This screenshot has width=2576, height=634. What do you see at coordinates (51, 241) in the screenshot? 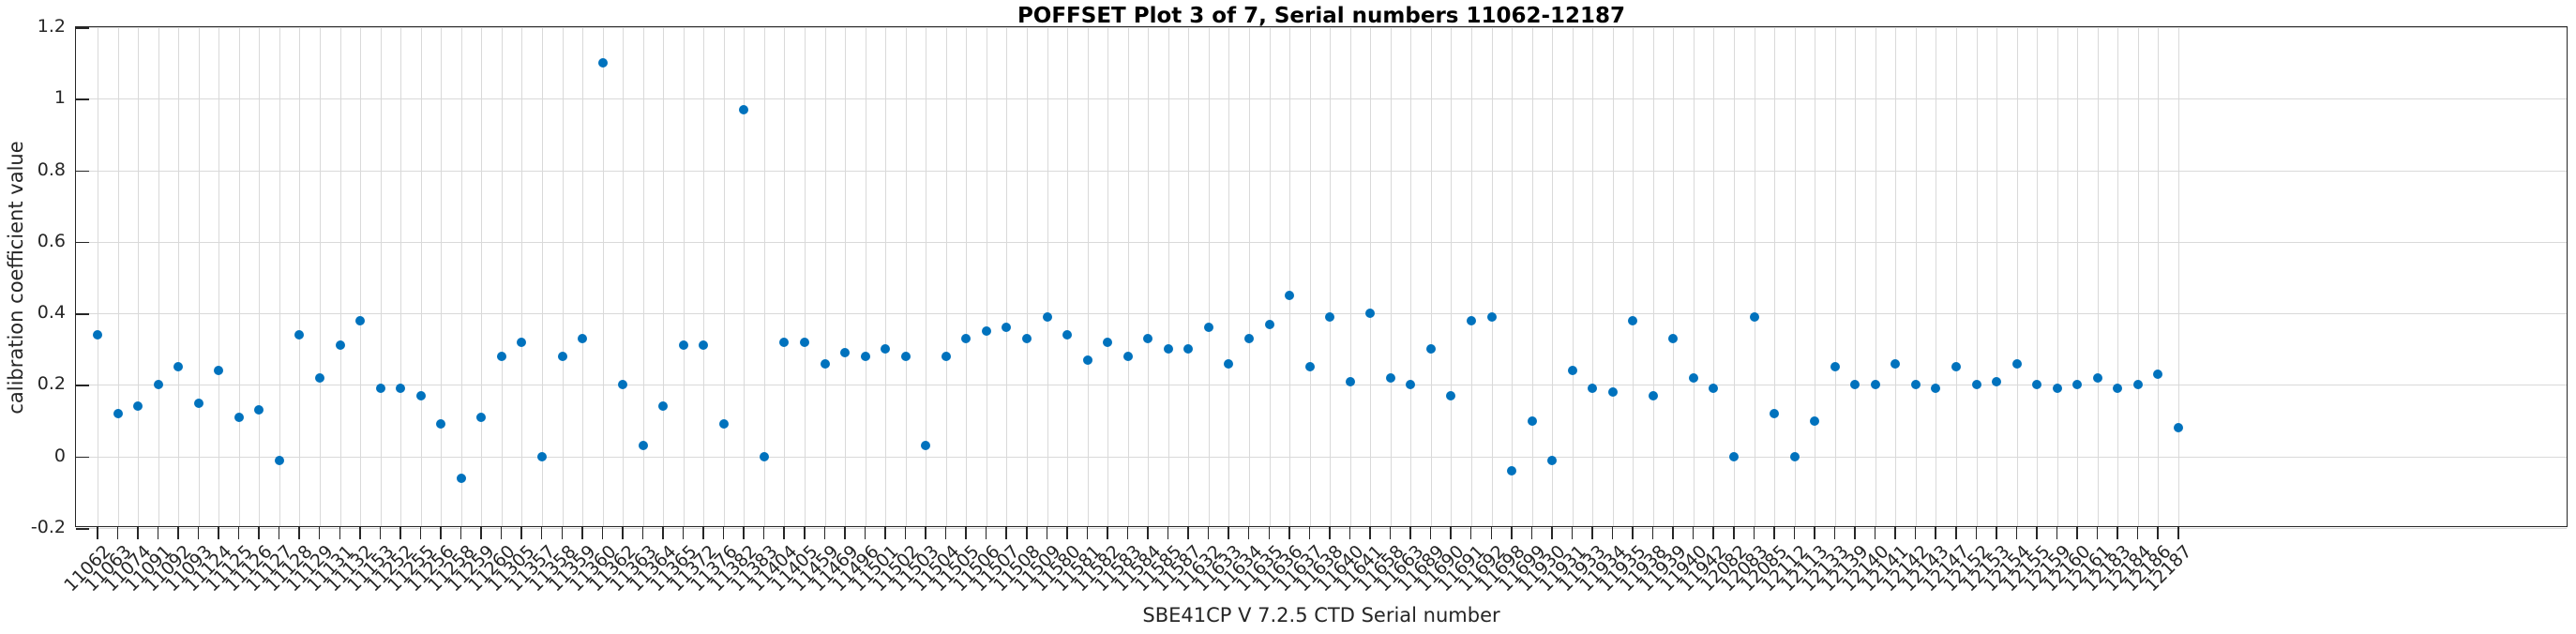
I see `y-tick-label: 0.6` at bounding box center [51, 241].